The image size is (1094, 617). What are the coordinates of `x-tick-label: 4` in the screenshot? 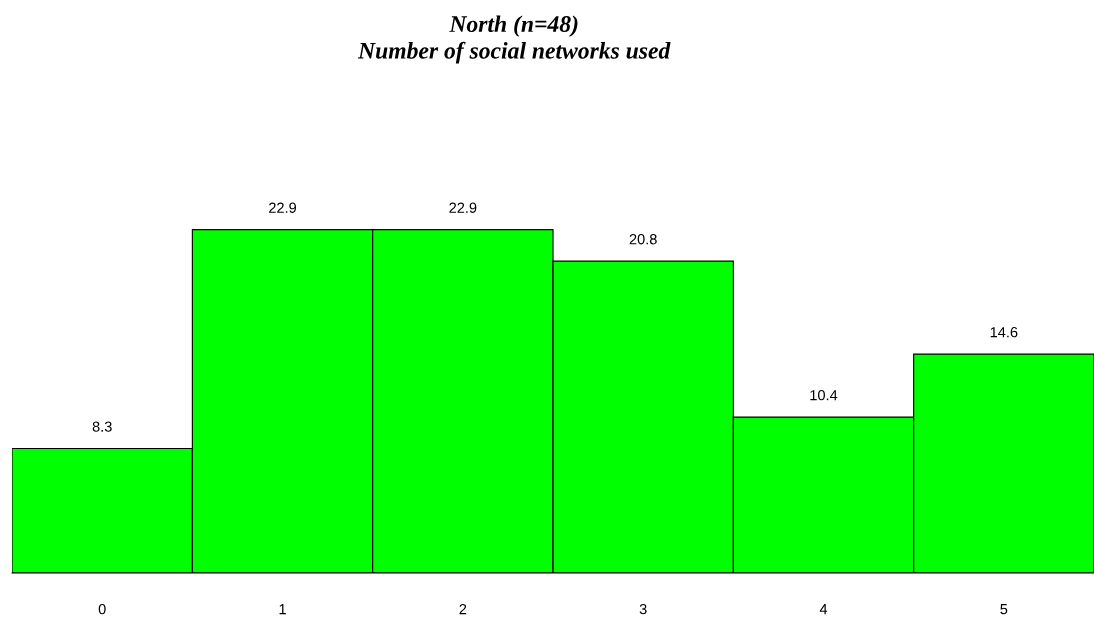 It's located at (823, 609).